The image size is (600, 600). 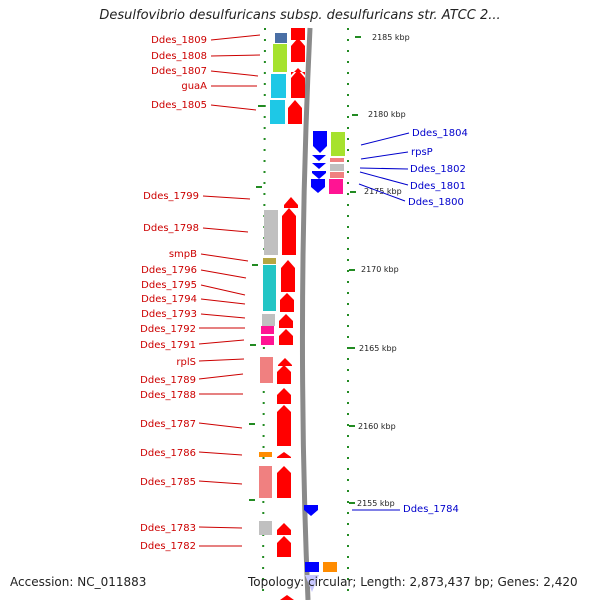 I want to click on reverse-label-leaders, so click(x=381, y=321).